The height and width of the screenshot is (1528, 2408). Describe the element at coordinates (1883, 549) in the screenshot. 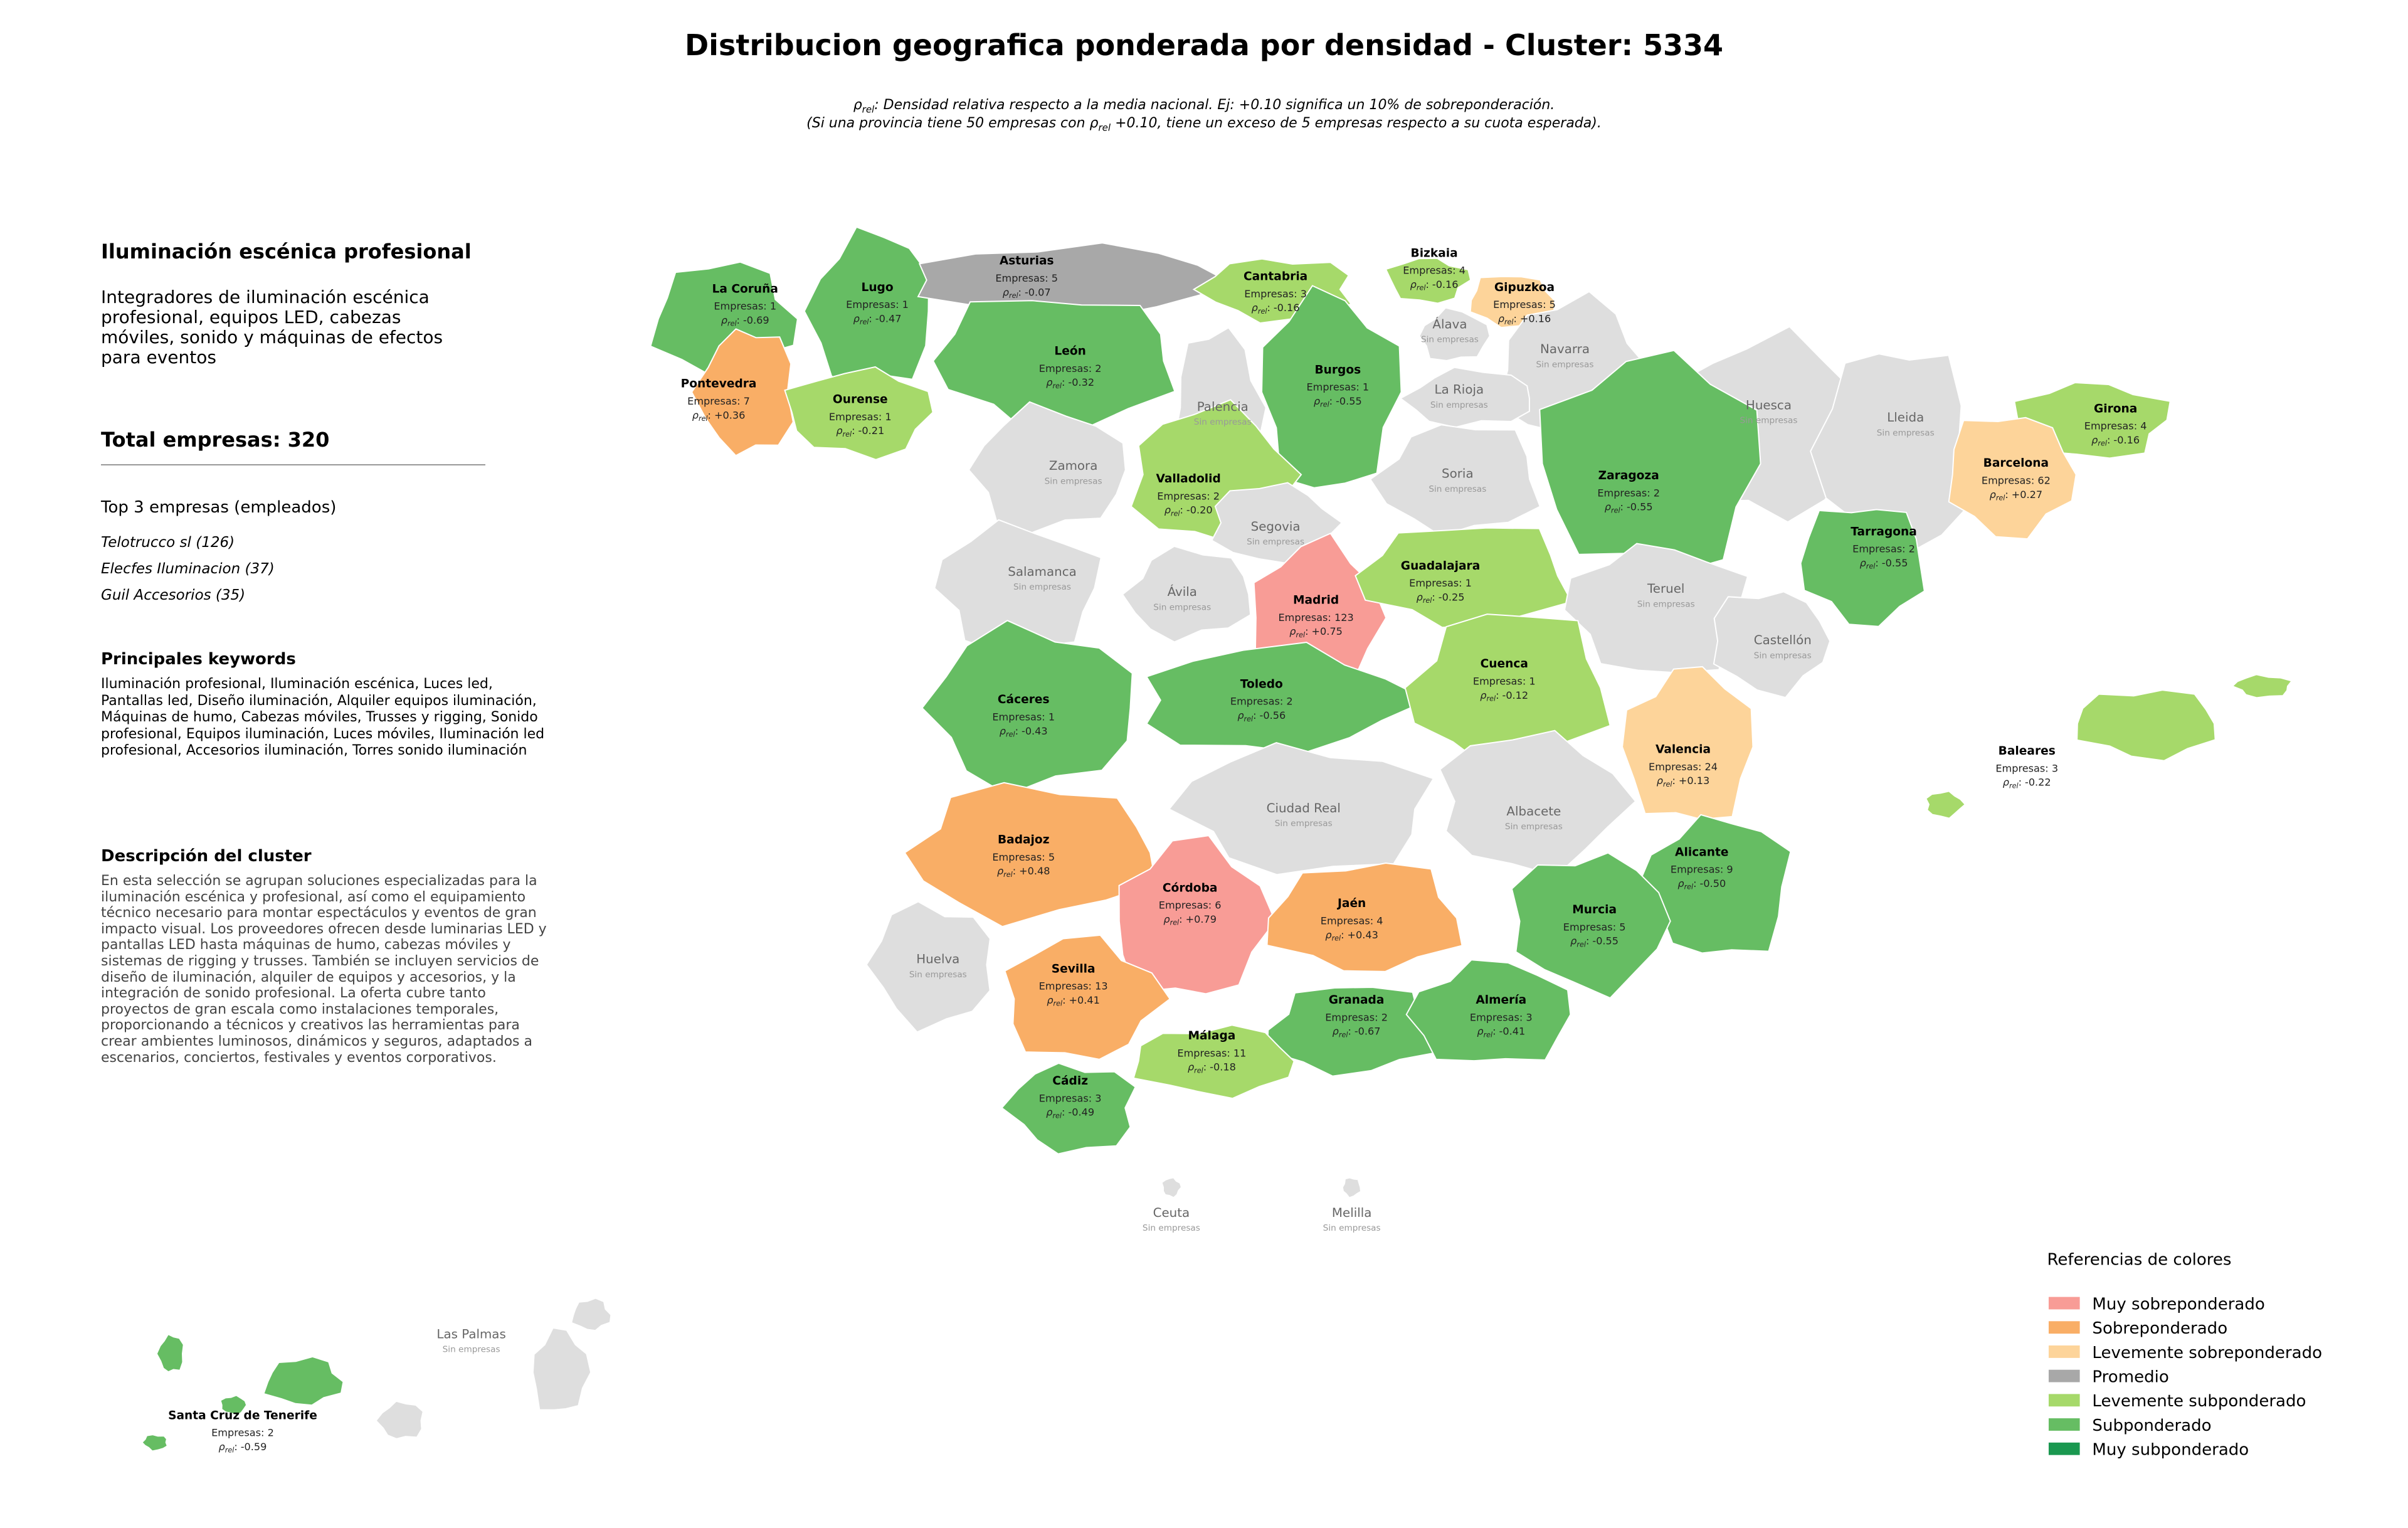

I see `province-count: Empresas: 2` at that location.